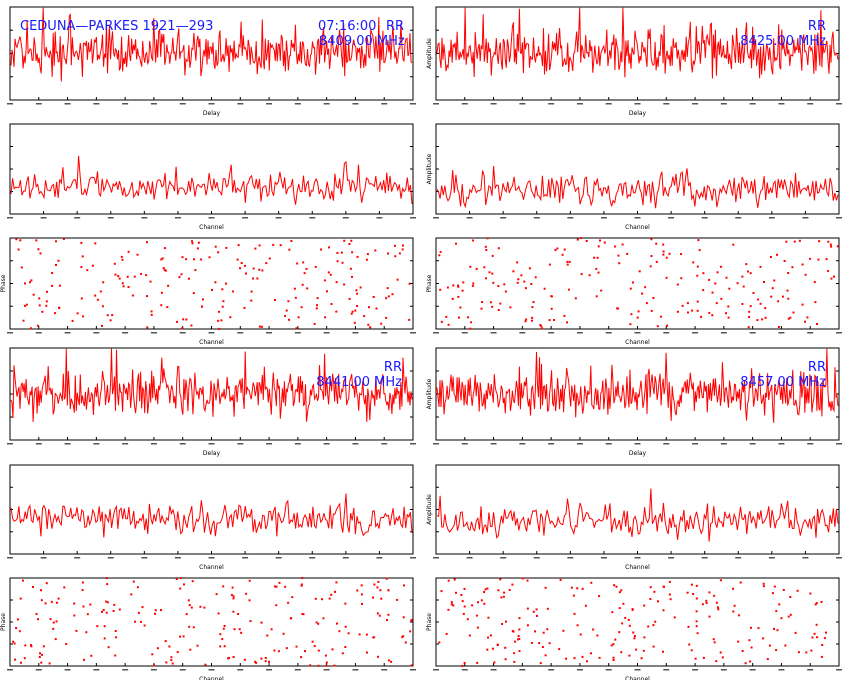 The image size is (850, 680). I want to click on series-line, so click(637, 385).